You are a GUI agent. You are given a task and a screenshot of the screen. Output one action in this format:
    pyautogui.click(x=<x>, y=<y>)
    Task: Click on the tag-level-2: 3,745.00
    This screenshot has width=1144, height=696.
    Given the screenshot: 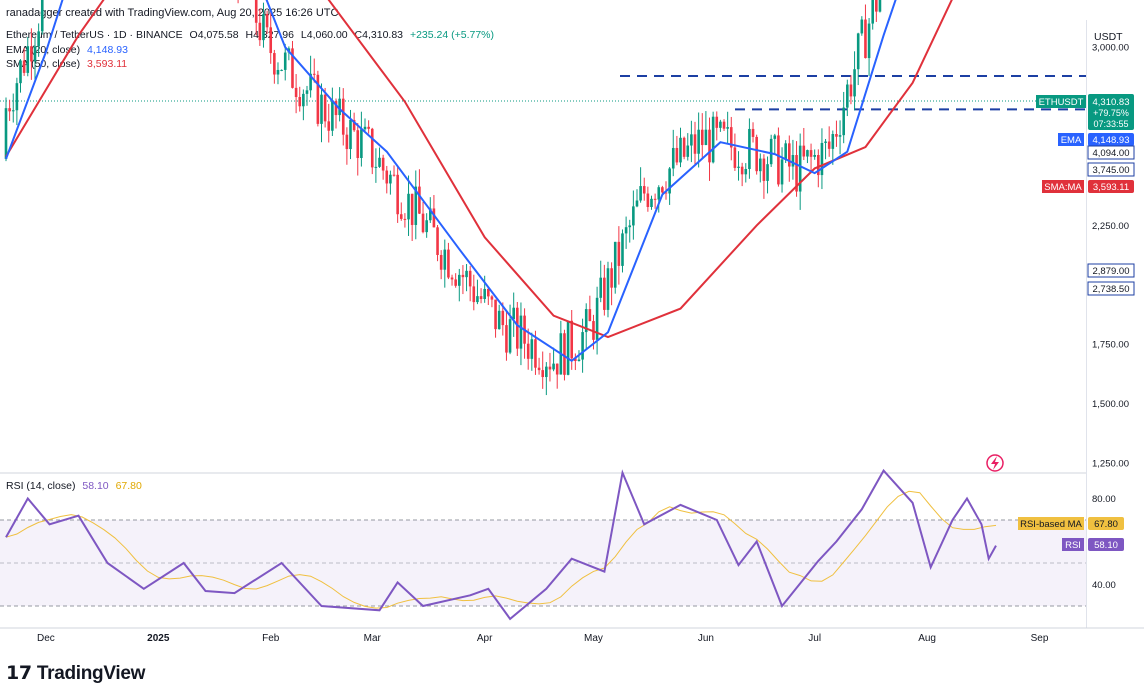 What is the action you would take?
    pyautogui.click(x=1111, y=170)
    